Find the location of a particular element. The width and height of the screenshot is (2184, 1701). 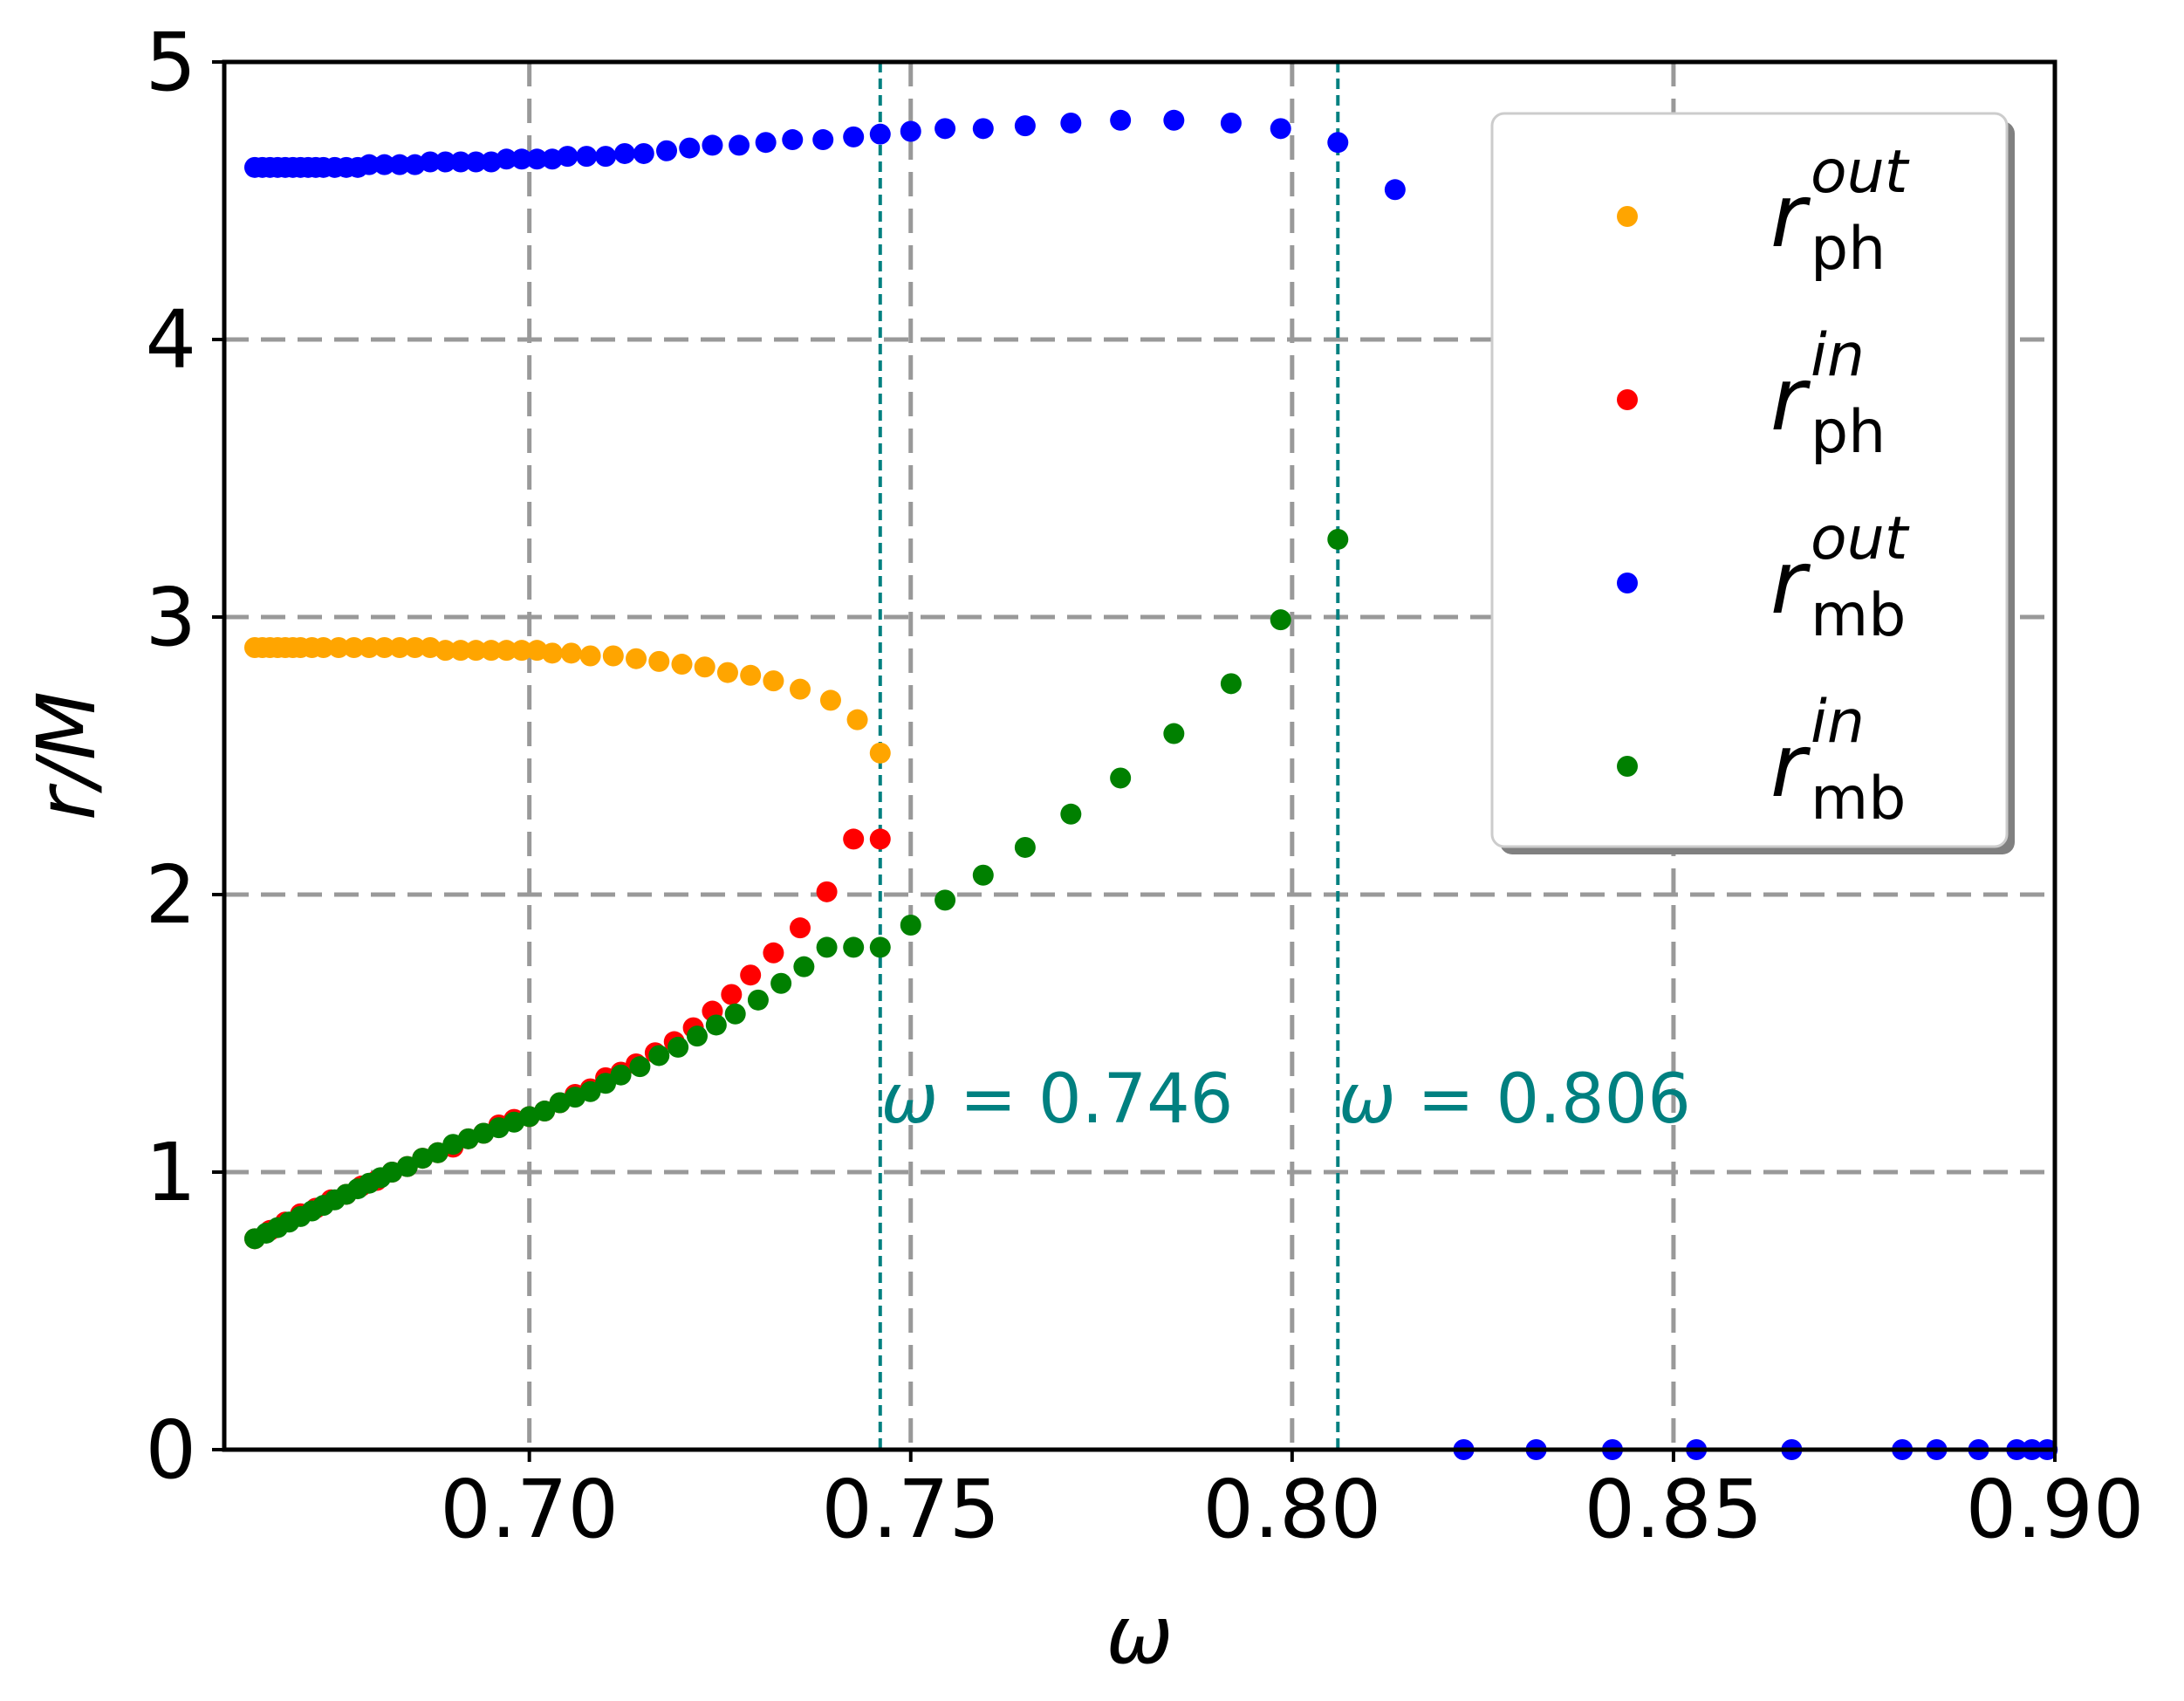

y-tick-label: 1 is located at coordinates (170, 1173).